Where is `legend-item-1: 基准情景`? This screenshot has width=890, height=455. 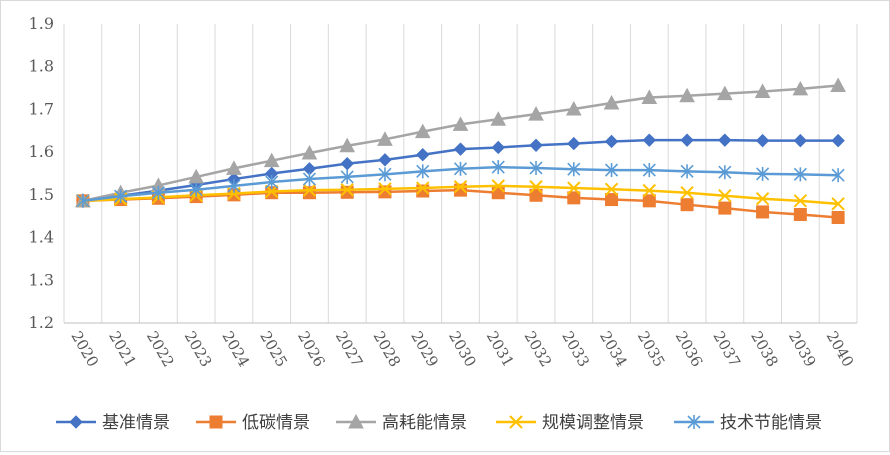
legend-item-1: 基准情景 is located at coordinates (113, 423).